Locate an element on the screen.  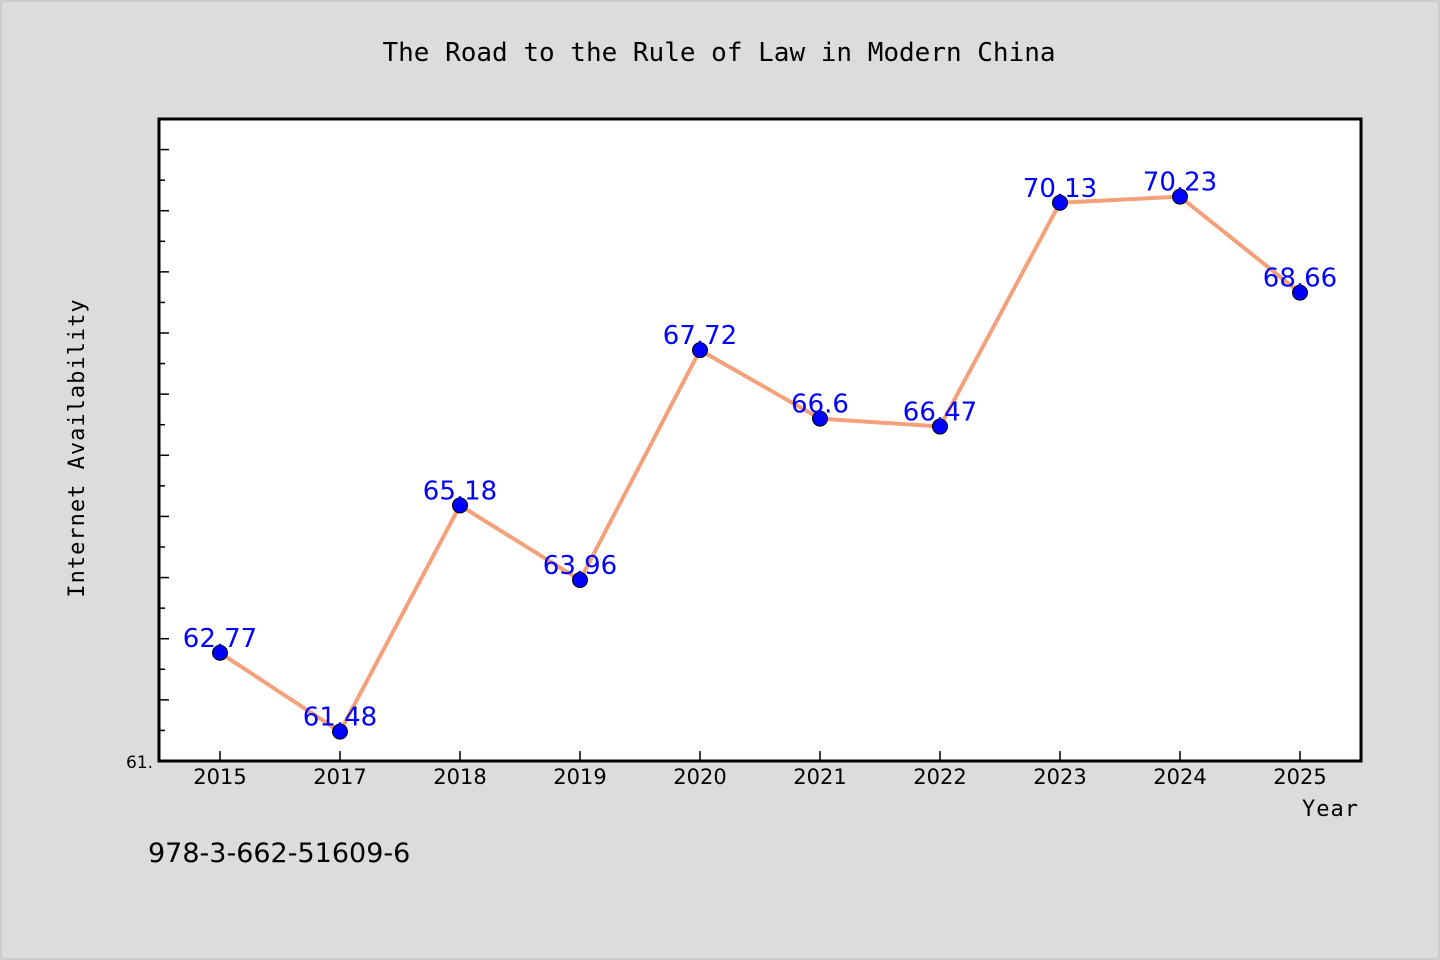
data-label: 61.48 is located at coordinates (340, 718).